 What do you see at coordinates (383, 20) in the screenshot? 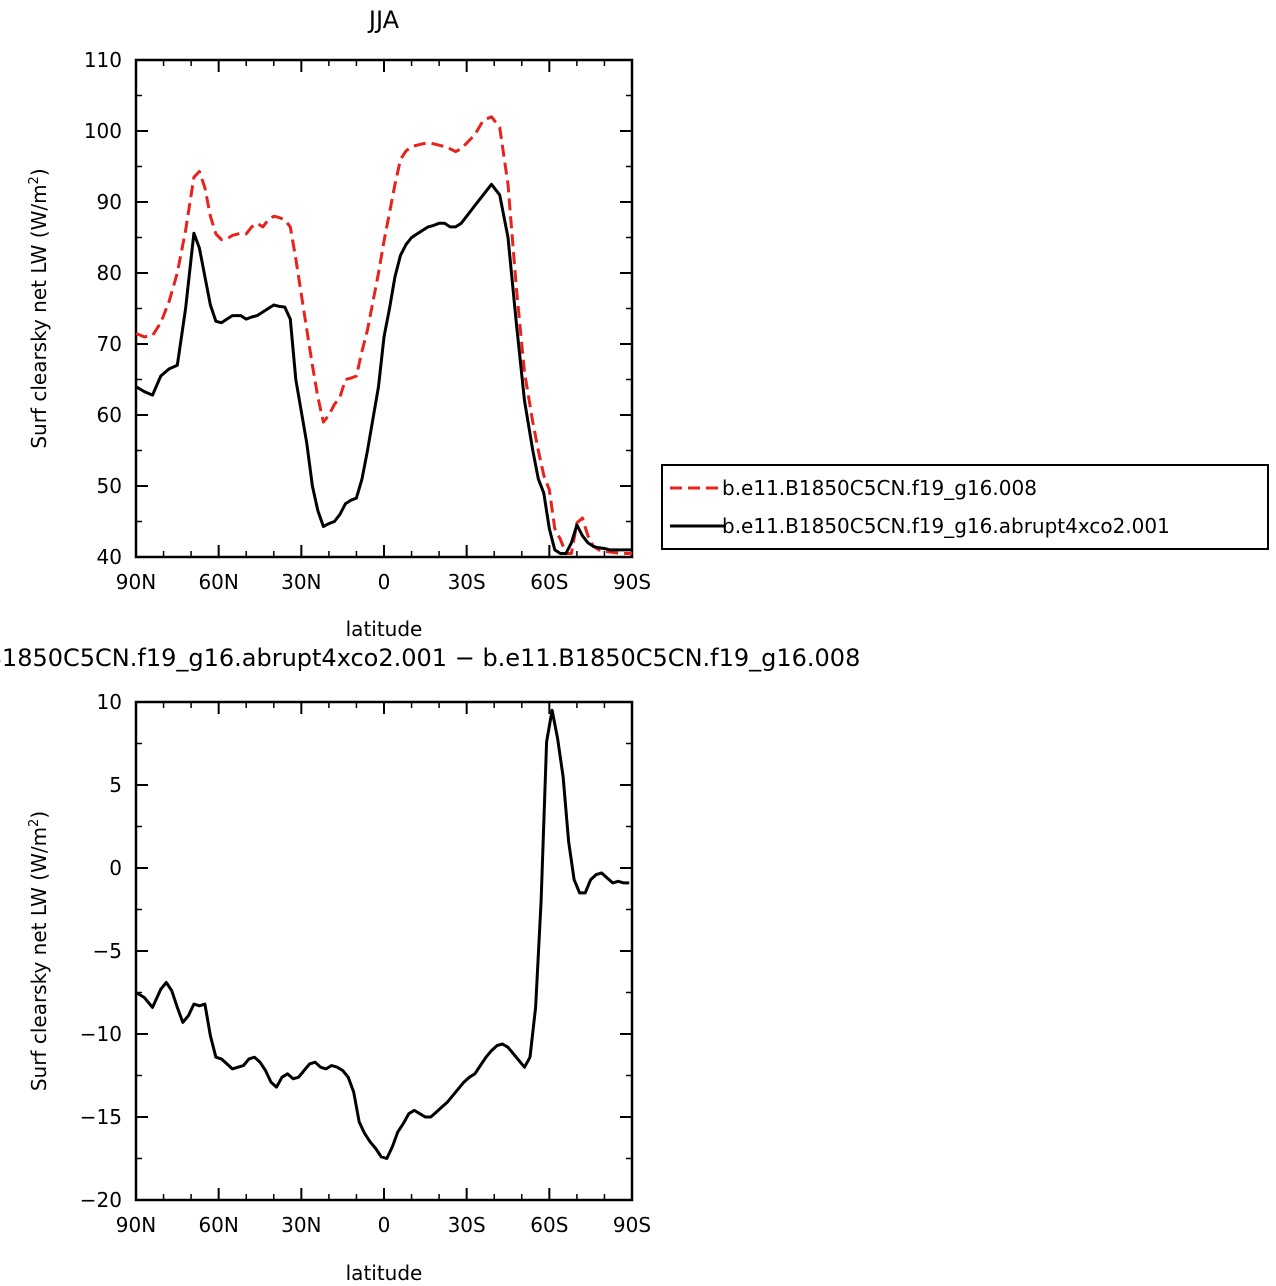
I see `chart-title: JJA` at bounding box center [383, 20].